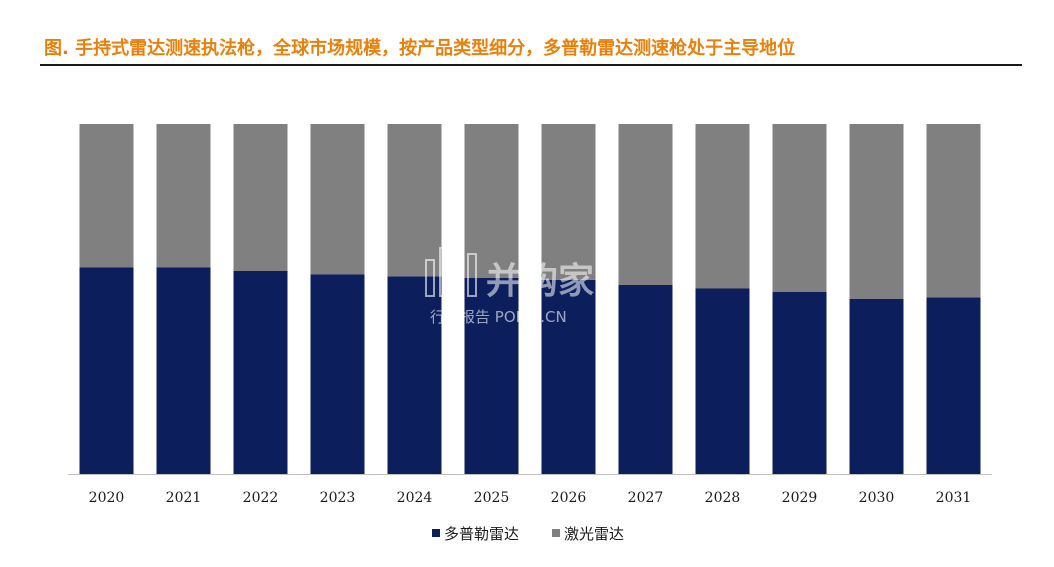 This screenshot has height=567, width=1054. I want to click on x-tick-label: 2028, so click(723, 498).